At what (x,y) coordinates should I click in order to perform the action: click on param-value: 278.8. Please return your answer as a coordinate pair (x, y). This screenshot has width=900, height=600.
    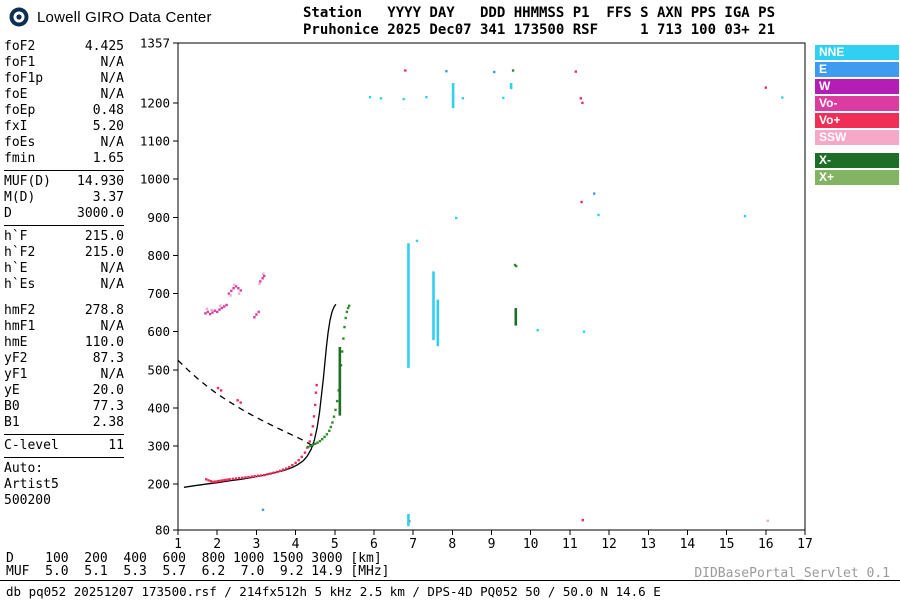
    Looking at the image, I should click on (104, 310).